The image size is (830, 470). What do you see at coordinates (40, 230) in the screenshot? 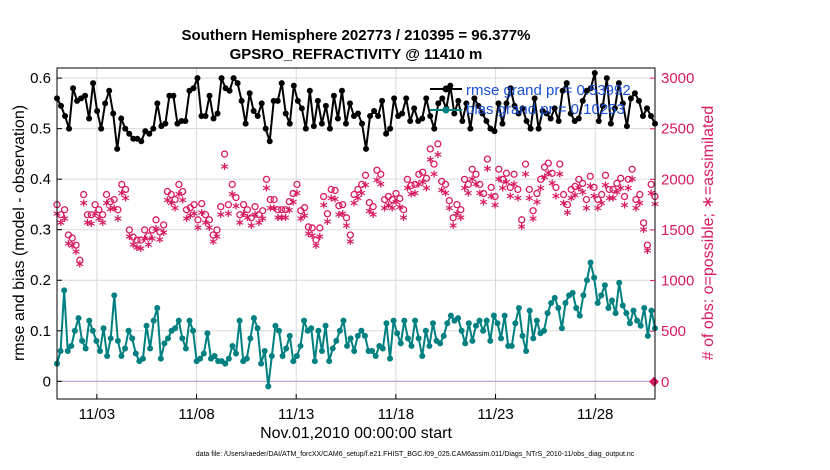
I see `y-left-tick-label: 0.3` at bounding box center [40, 230].